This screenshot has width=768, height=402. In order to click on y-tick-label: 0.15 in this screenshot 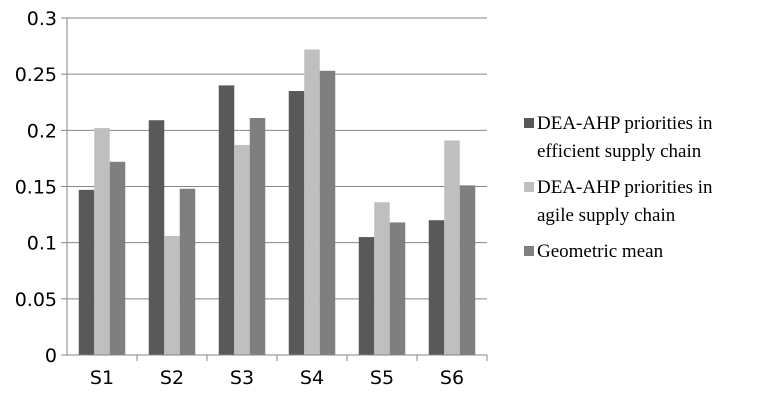, I will do `click(36, 188)`.